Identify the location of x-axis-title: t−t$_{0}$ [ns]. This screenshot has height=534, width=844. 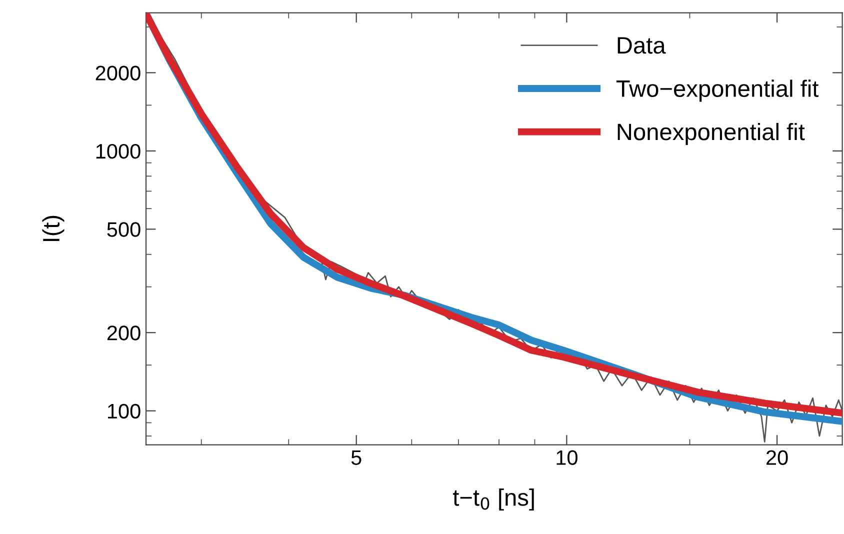
(493, 499).